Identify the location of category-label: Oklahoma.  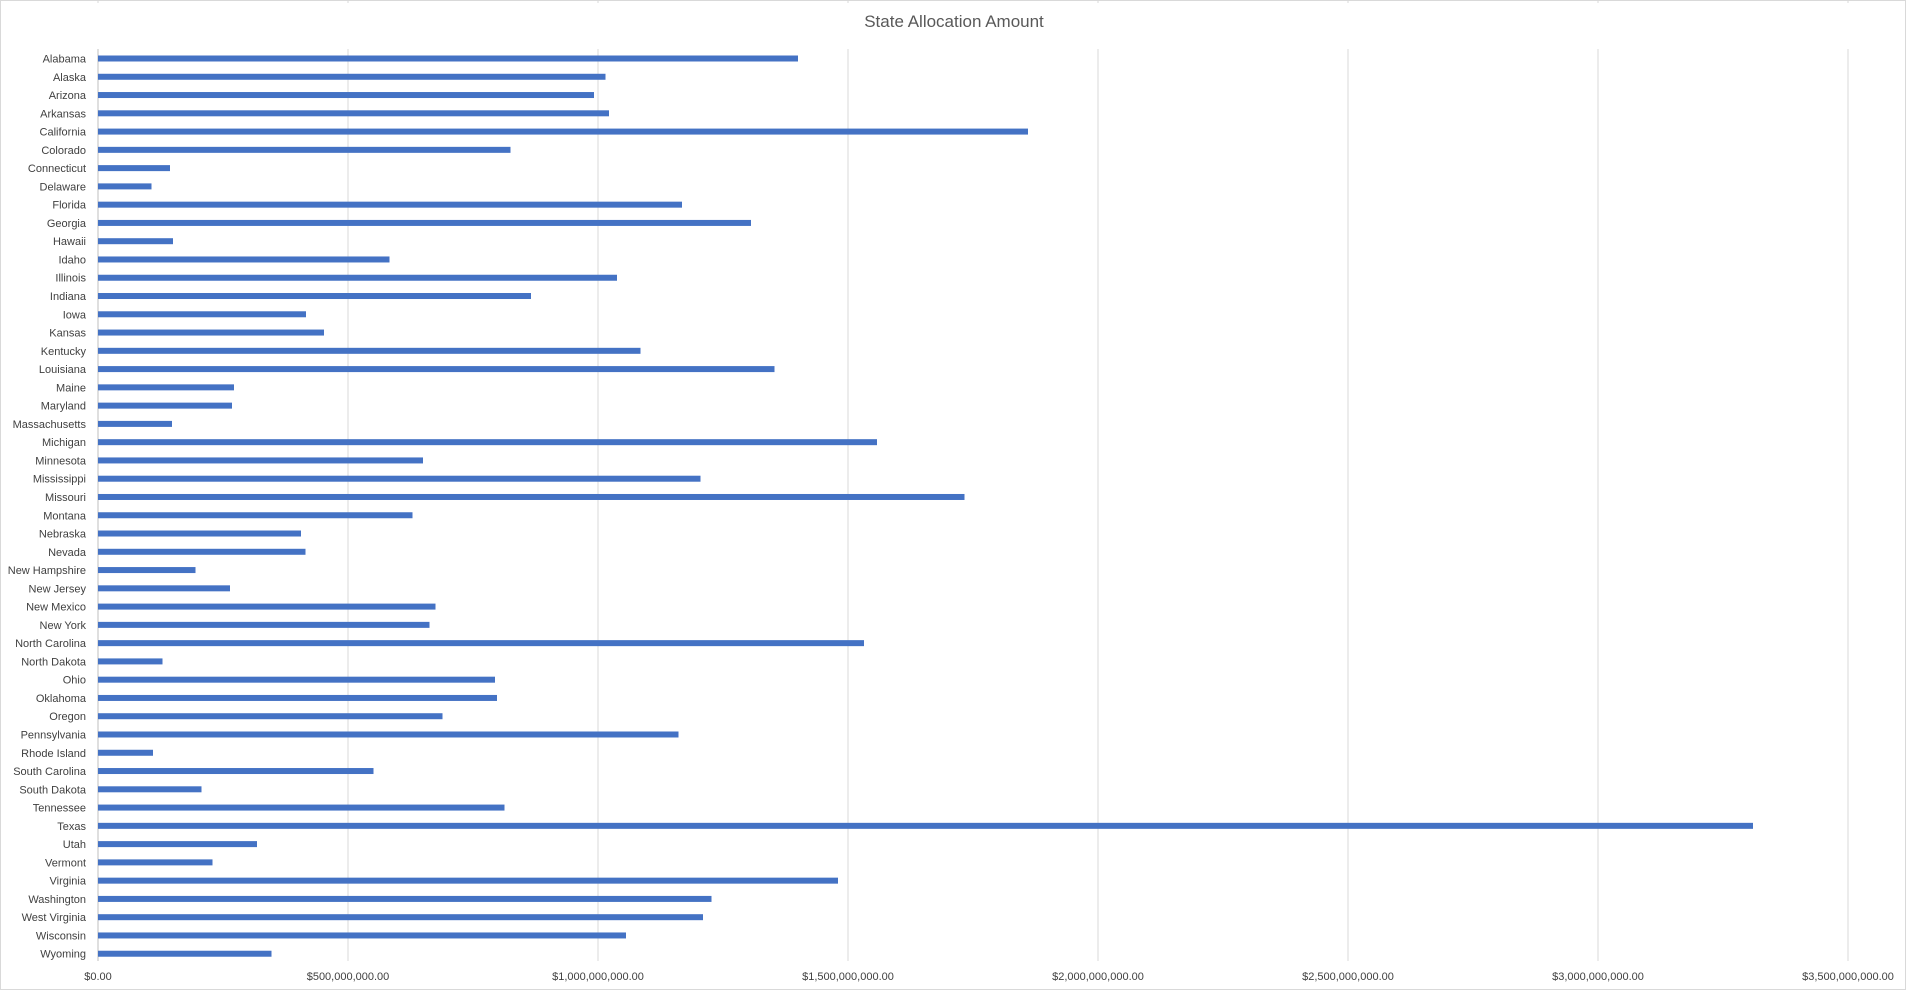
(61, 699).